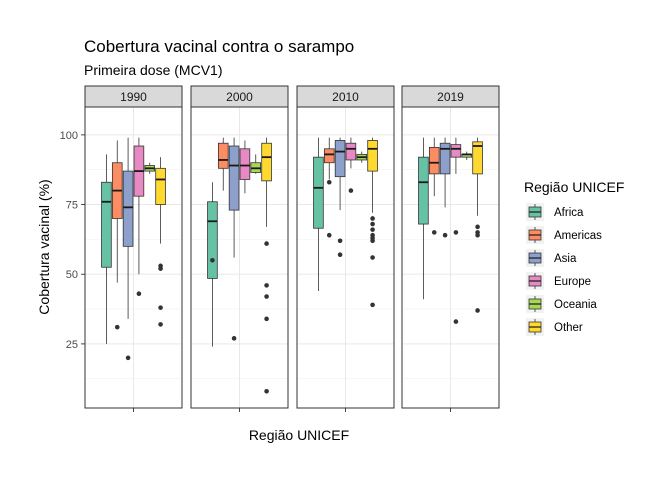 This screenshot has width=672, height=480. I want to click on x-axis-title: Região UNICEF, so click(299, 435).